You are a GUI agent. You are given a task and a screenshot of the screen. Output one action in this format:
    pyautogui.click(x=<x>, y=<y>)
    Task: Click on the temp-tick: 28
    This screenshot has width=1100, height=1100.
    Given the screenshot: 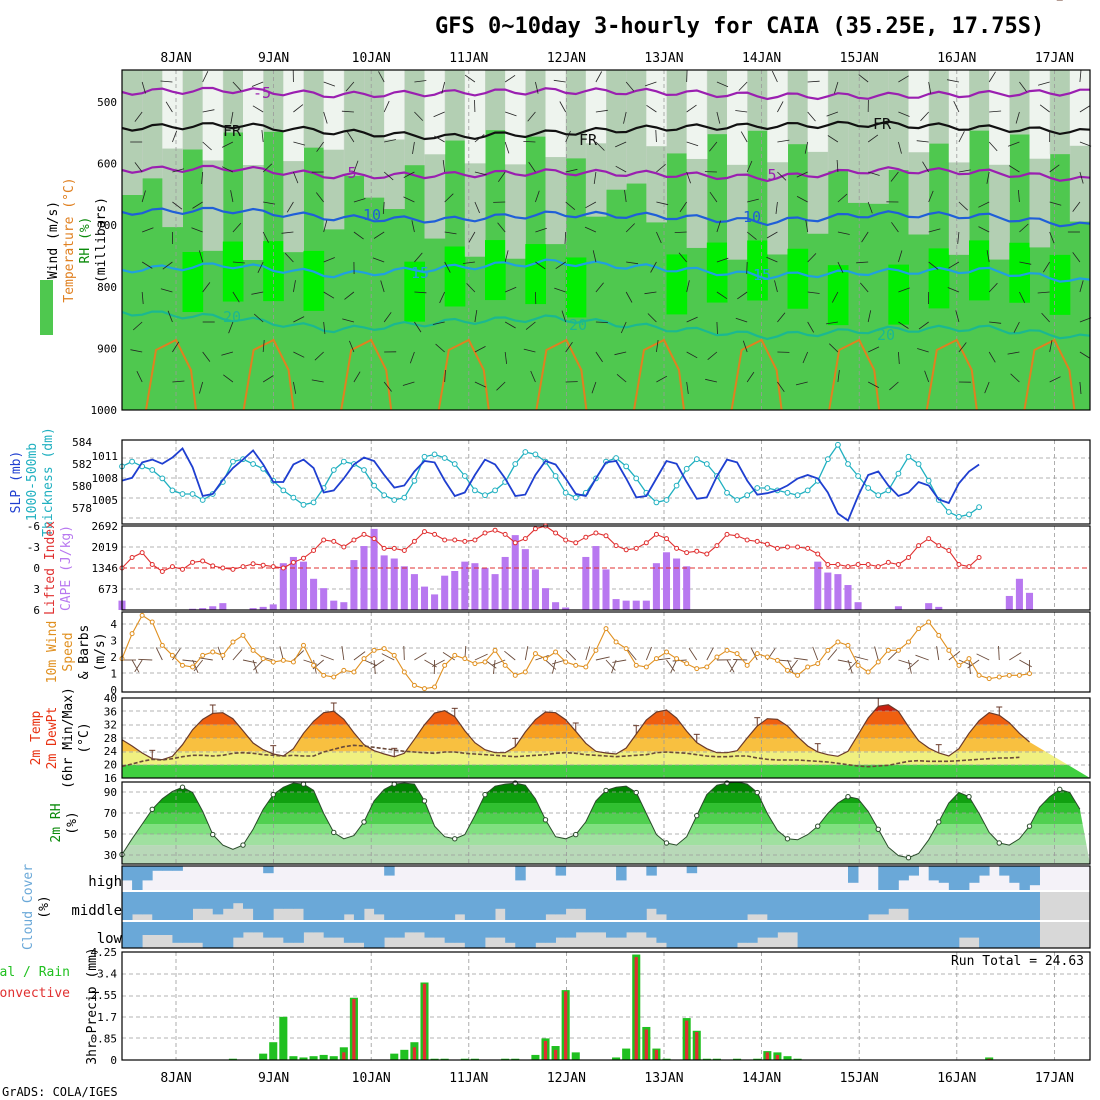 What is the action you would take?
    pyautogui.click(x=110, y=738)
    